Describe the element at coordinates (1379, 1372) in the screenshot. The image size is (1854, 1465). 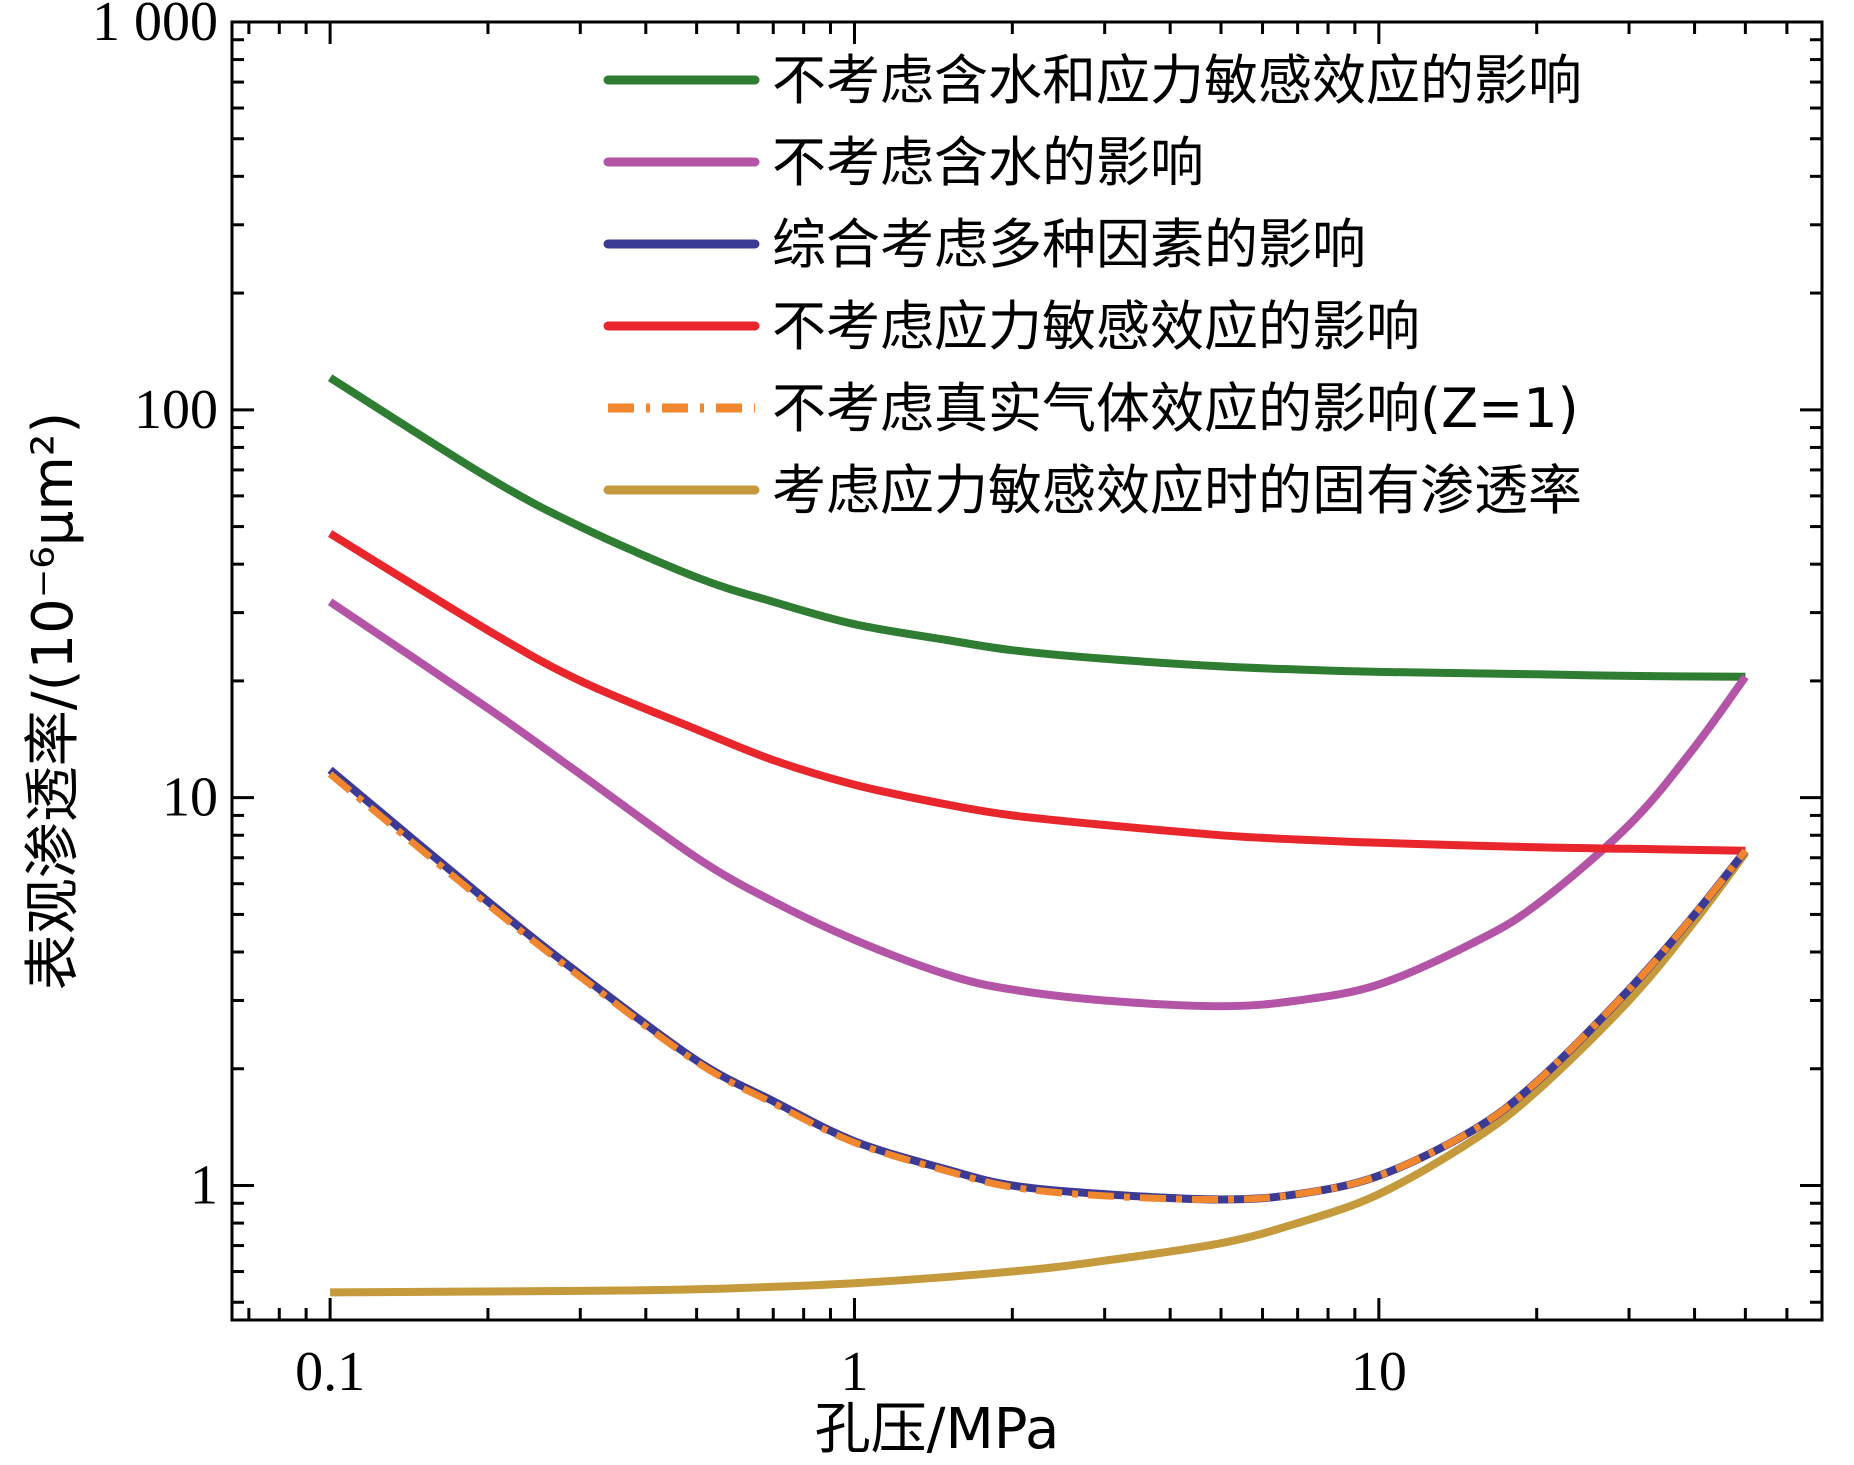
I see `x-tick-label: 10` at that location.